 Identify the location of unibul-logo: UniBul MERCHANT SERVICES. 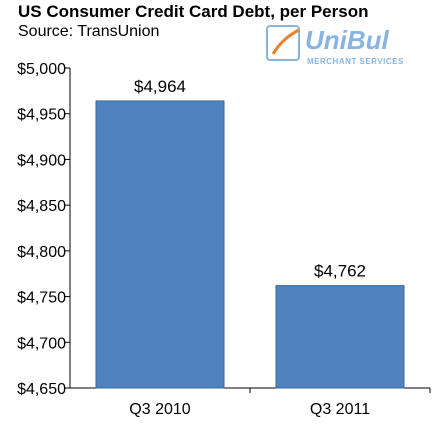
(335, 45).